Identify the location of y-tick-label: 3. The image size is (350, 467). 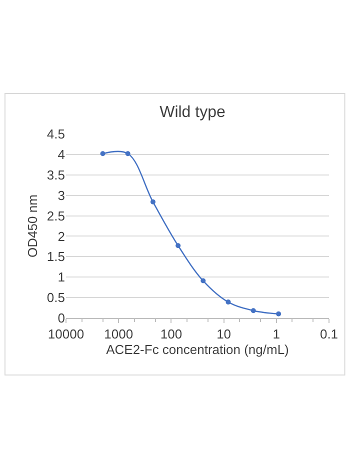
(61, 195).